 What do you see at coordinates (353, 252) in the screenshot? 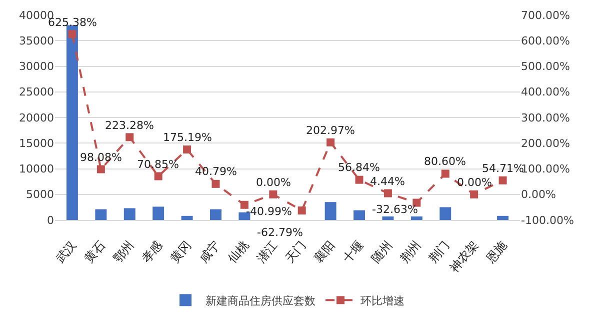
I see `x-tick-label: 十堰` at bounding box center [353, 252].